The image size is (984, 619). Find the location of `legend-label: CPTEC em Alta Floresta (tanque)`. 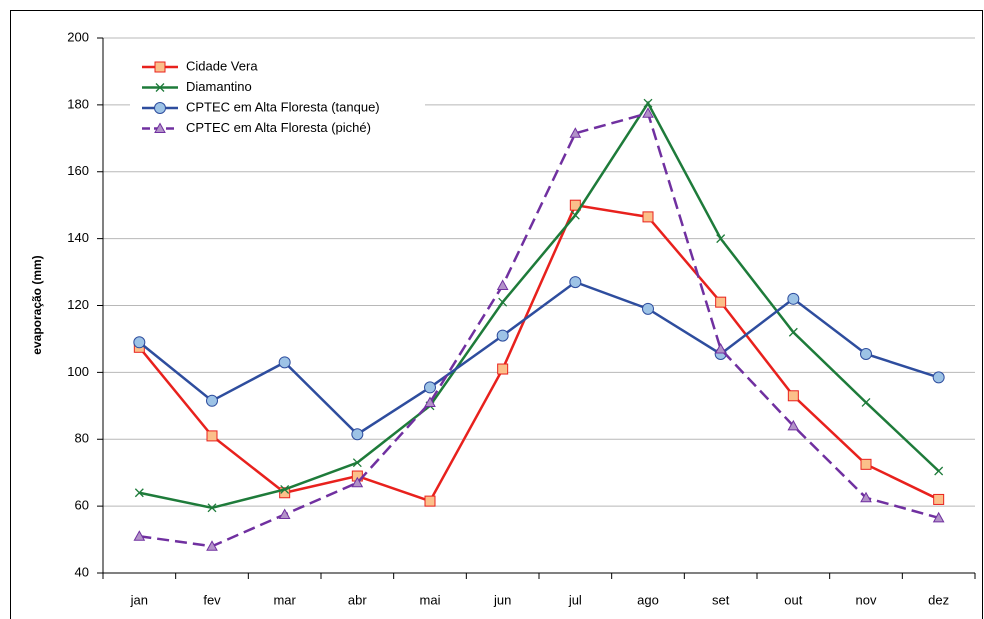

legend-label: CPTEC em Alta Floresta (tanque) is located at coordinates (283, 106).